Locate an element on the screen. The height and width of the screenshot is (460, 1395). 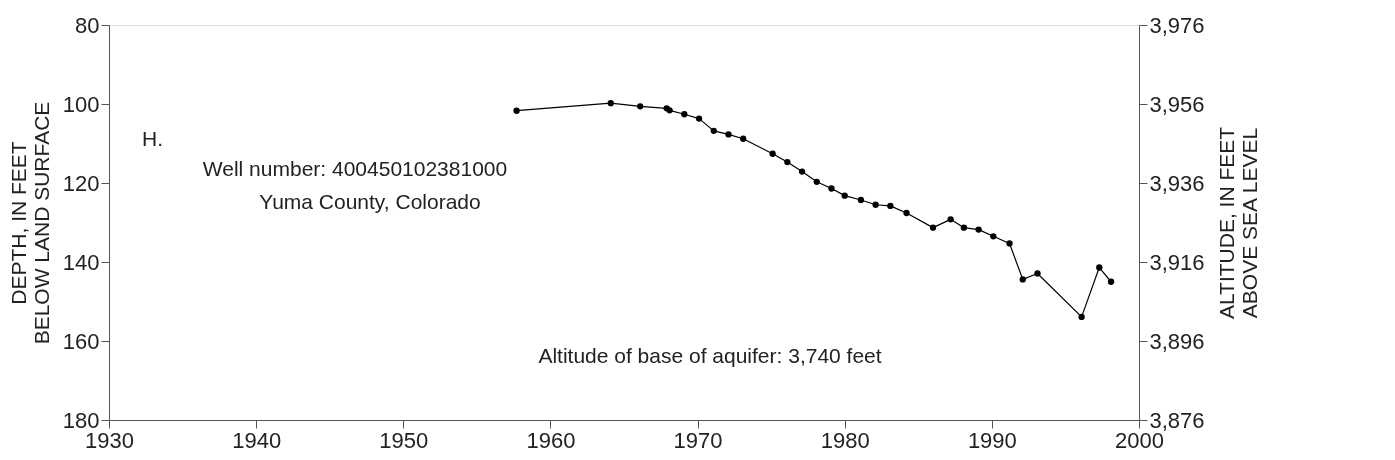
y2-tick-label: 3,936 is located at coordinates (1177, 183).